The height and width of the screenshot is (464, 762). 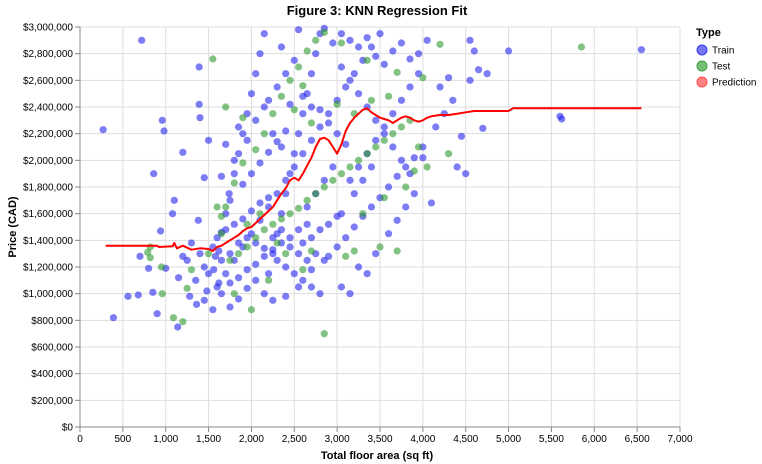 I want to click on y-tick-label: $200,000, so click(x=52, y=401).